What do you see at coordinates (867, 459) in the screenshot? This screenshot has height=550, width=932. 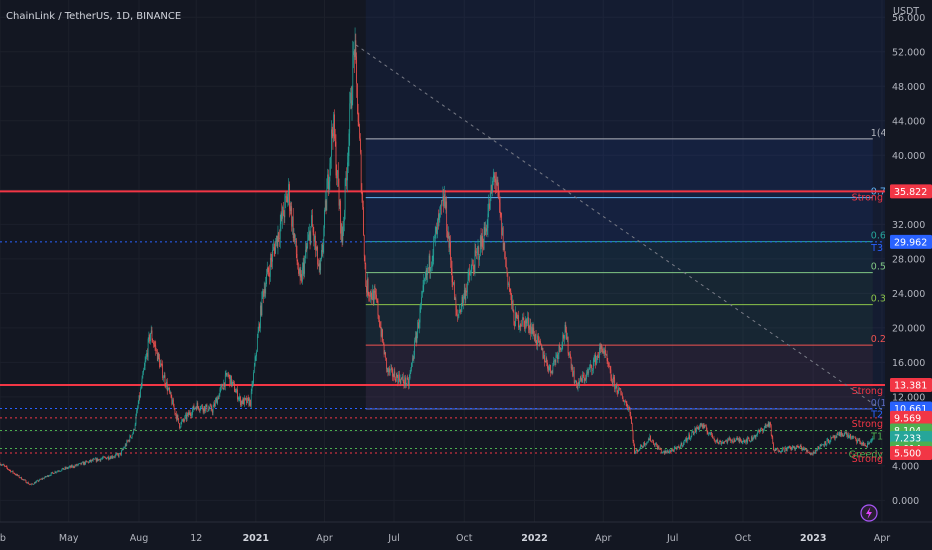 I see `level-label: Strong` at bounding box center [867, 459].